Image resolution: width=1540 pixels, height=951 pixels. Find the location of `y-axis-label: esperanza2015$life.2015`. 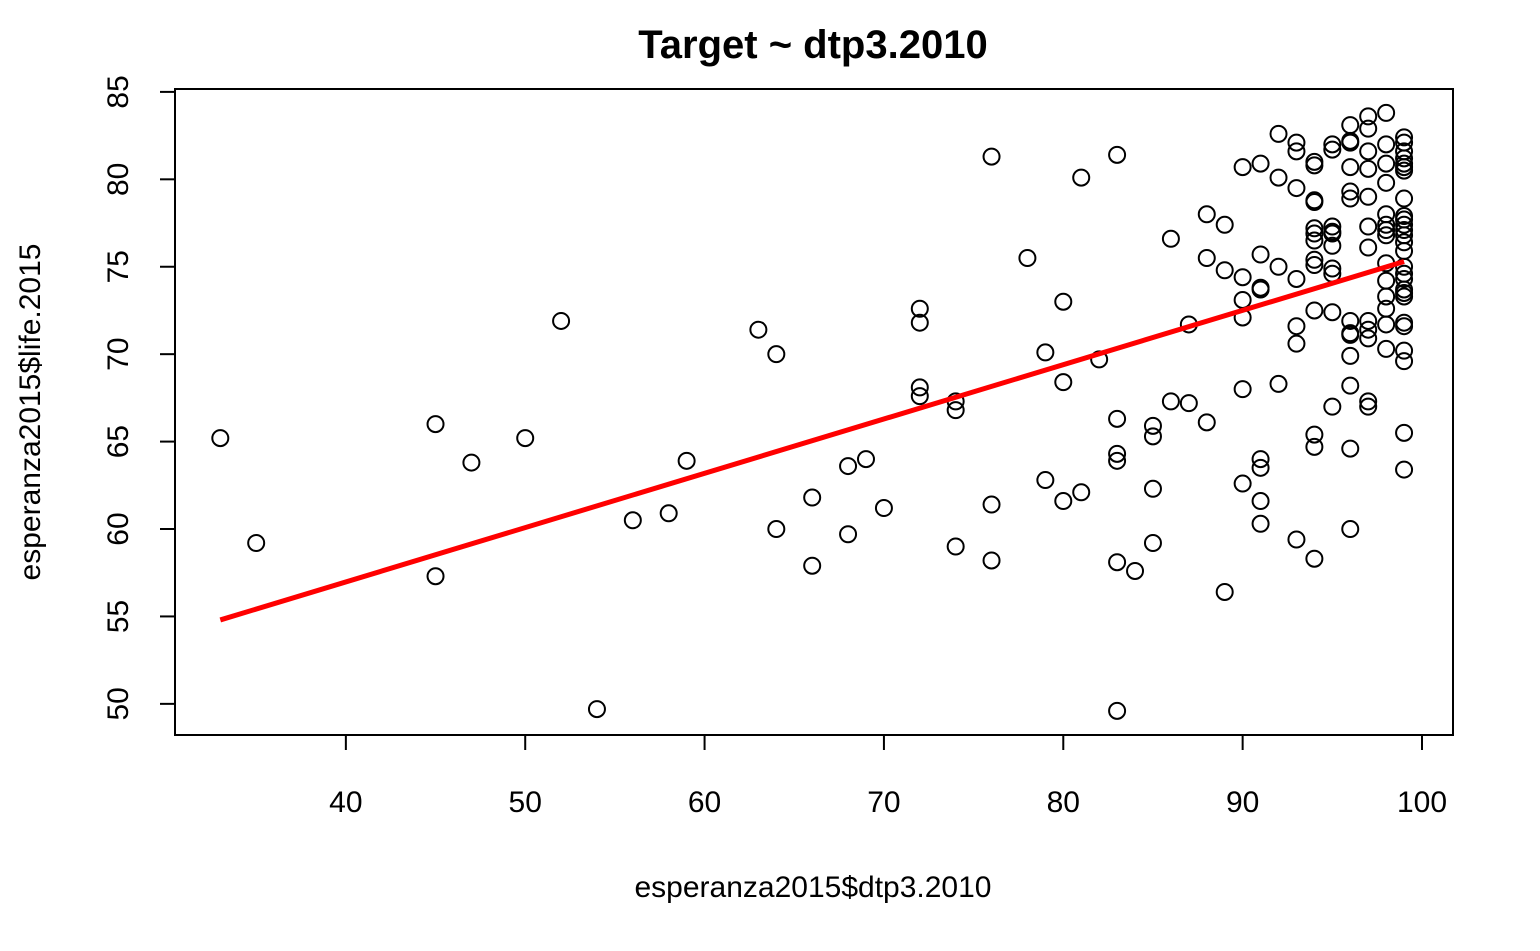

y-axis-label: esperanza2015$life.2015 is located at coordinates (30, 412).